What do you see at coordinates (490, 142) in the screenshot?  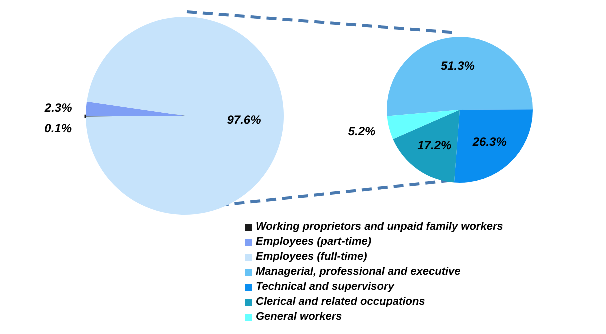 I see `data-label: 26.3%` at bounding box center [490, 142].